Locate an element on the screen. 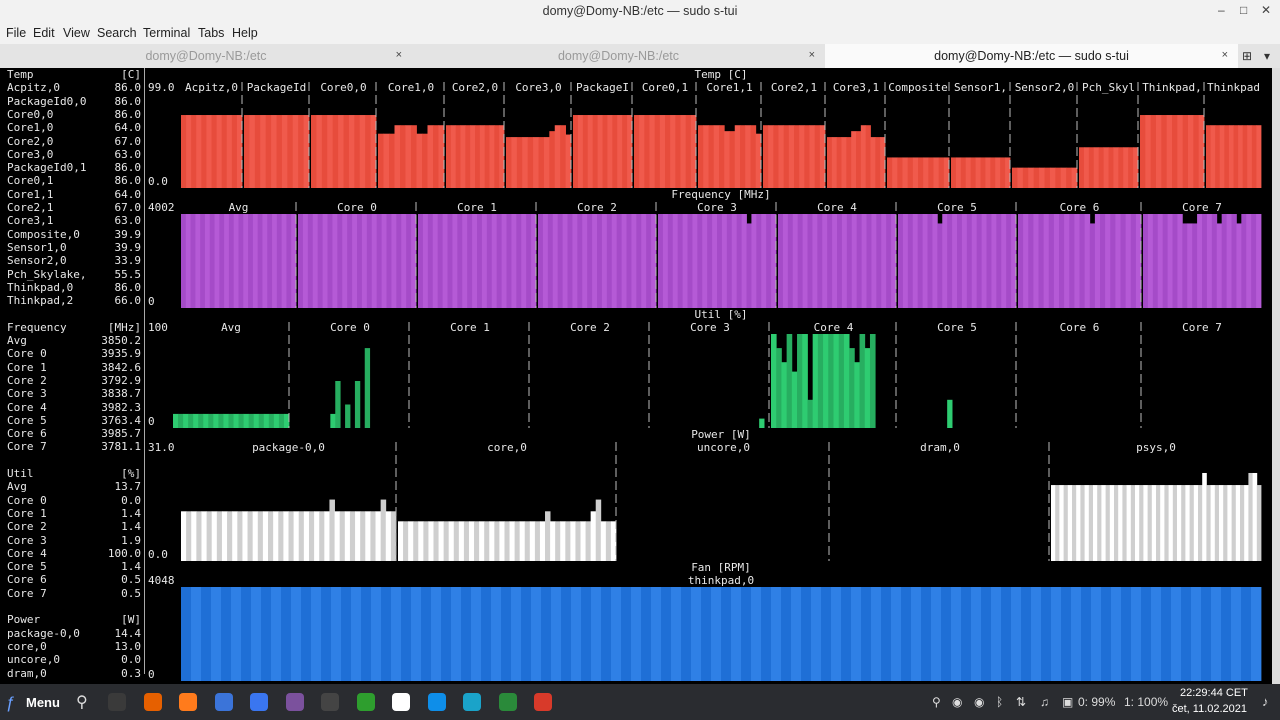  calculator-launcher-icon is located at coordinates (330, 702).